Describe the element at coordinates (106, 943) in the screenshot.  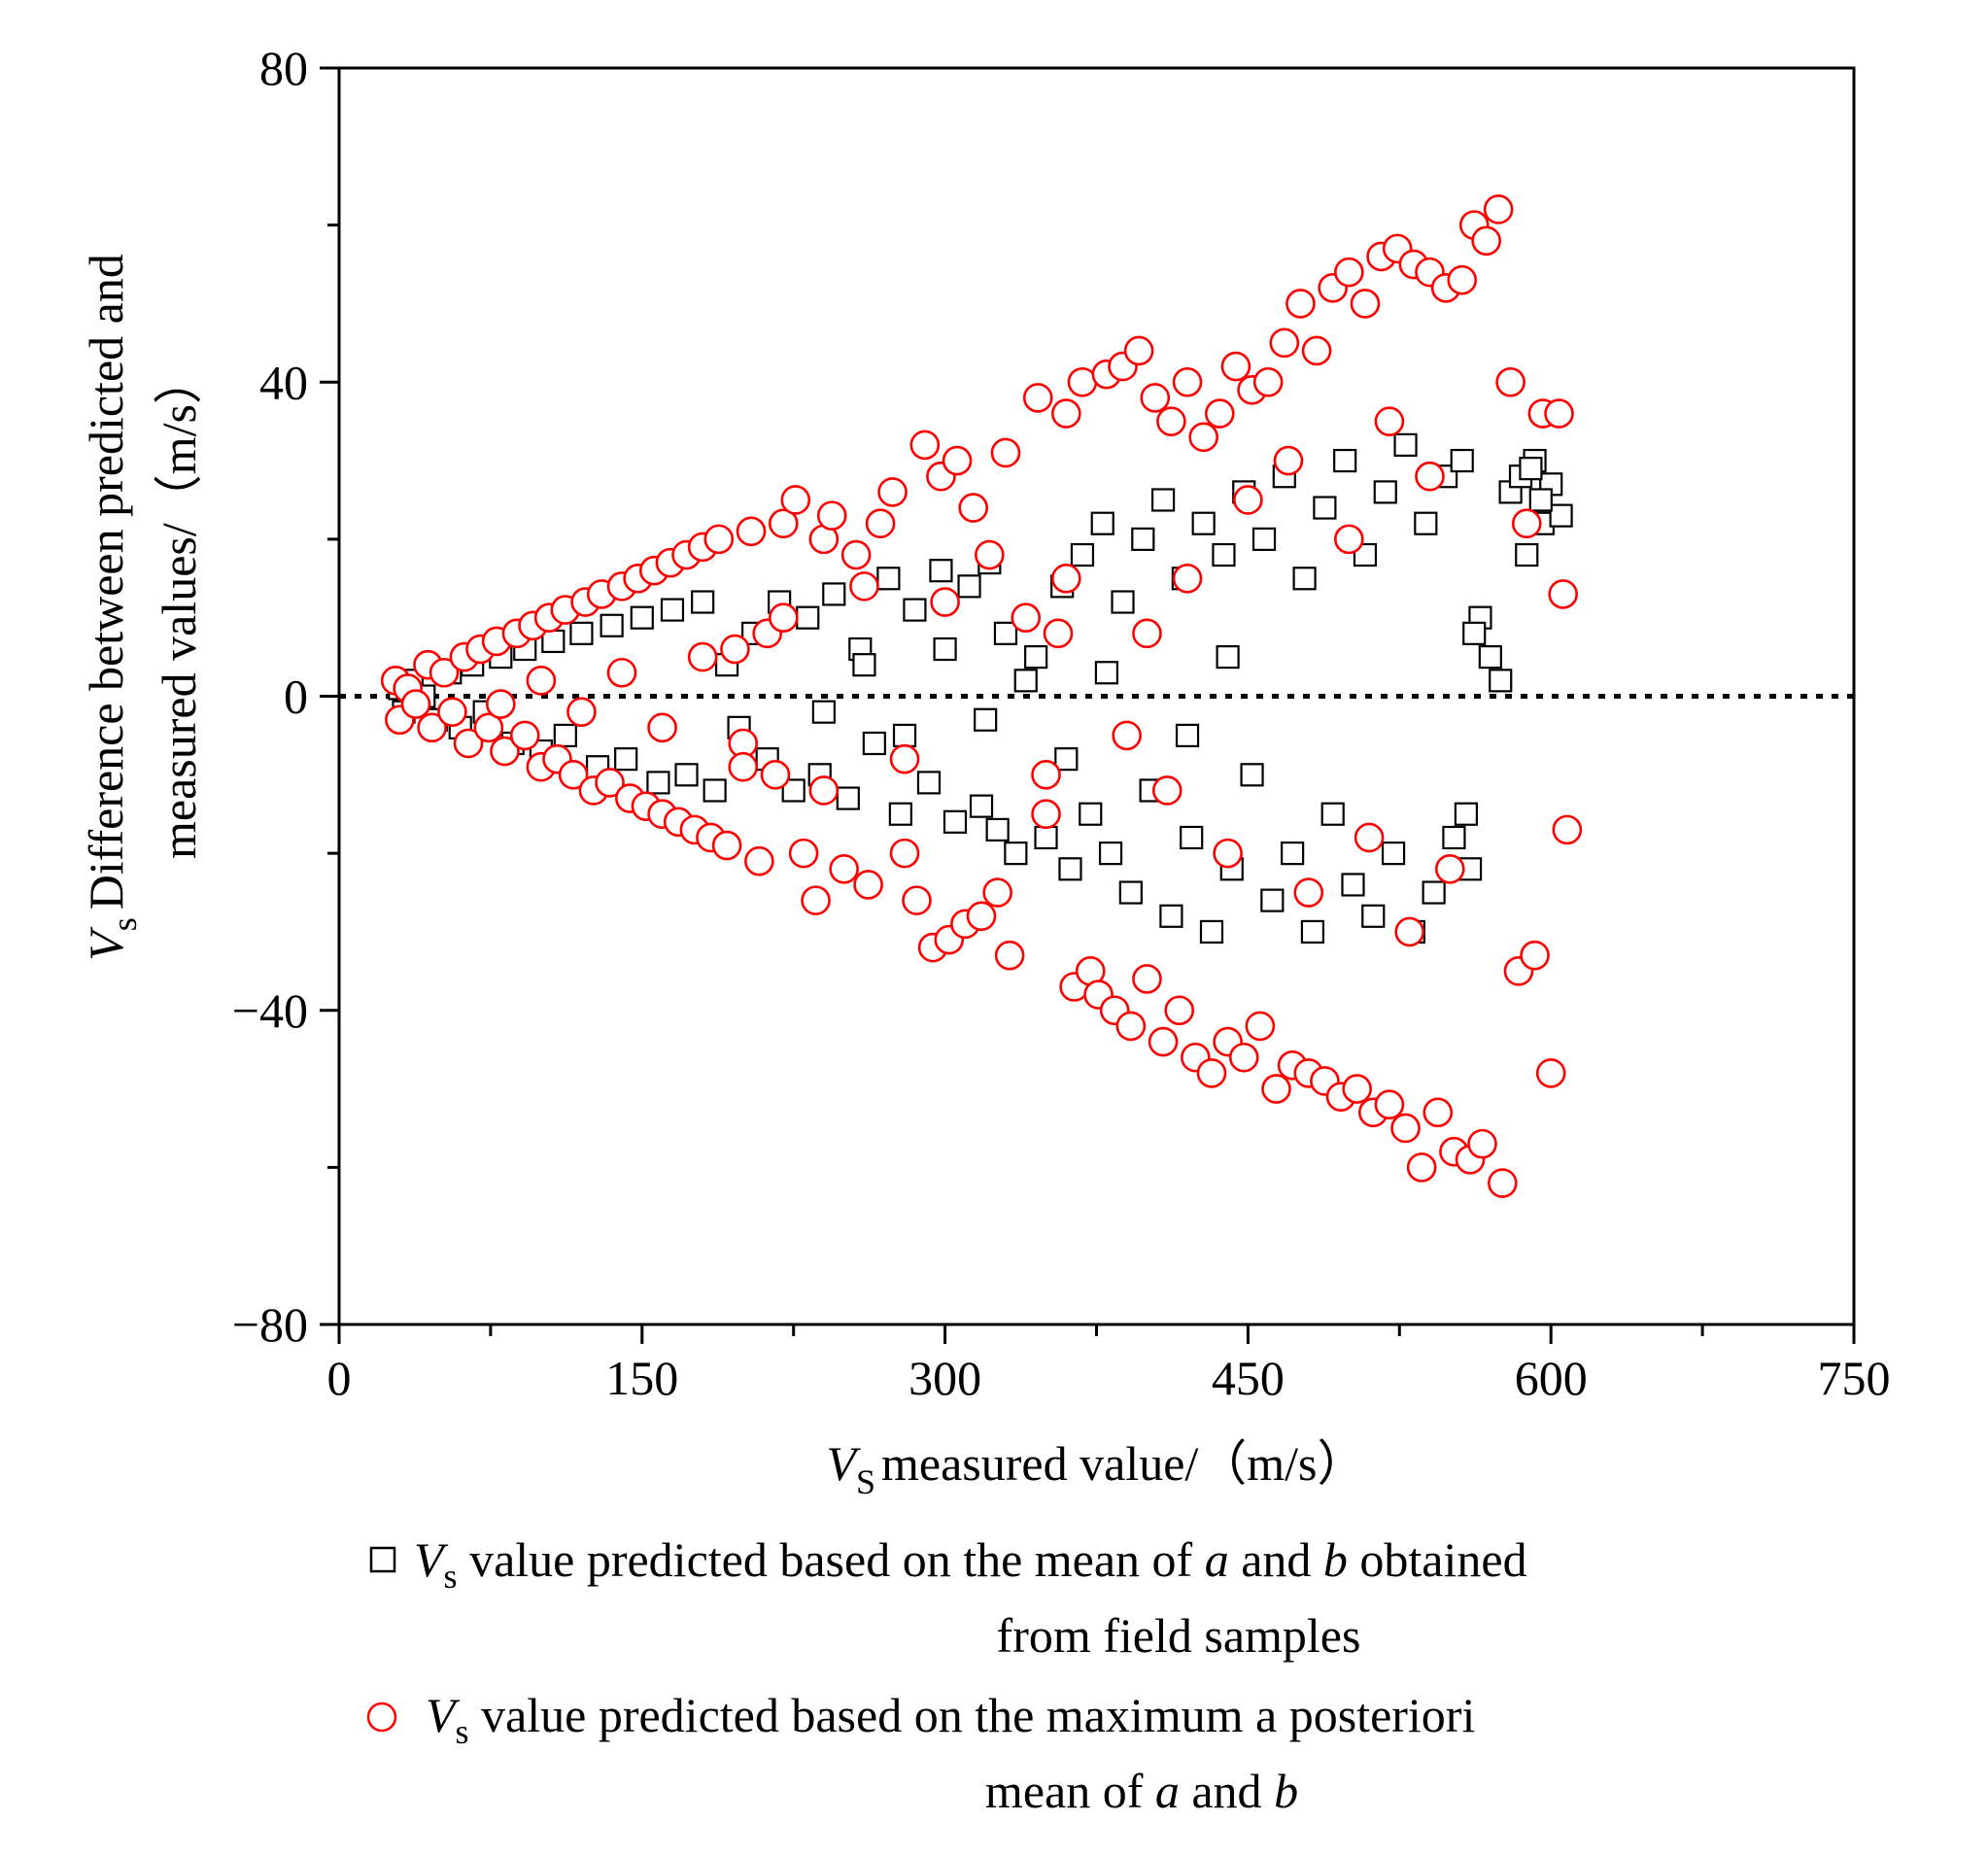
I see `y-axis-title-symbol: V` at that location.